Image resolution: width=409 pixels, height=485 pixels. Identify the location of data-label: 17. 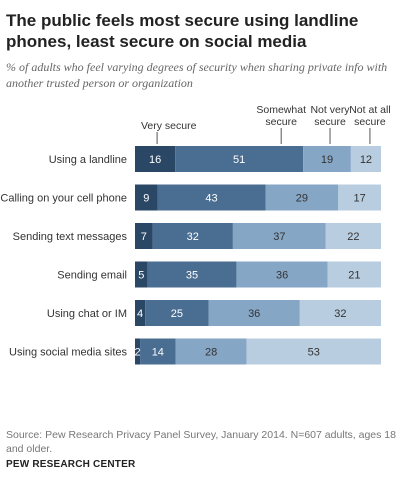
(360, 199).